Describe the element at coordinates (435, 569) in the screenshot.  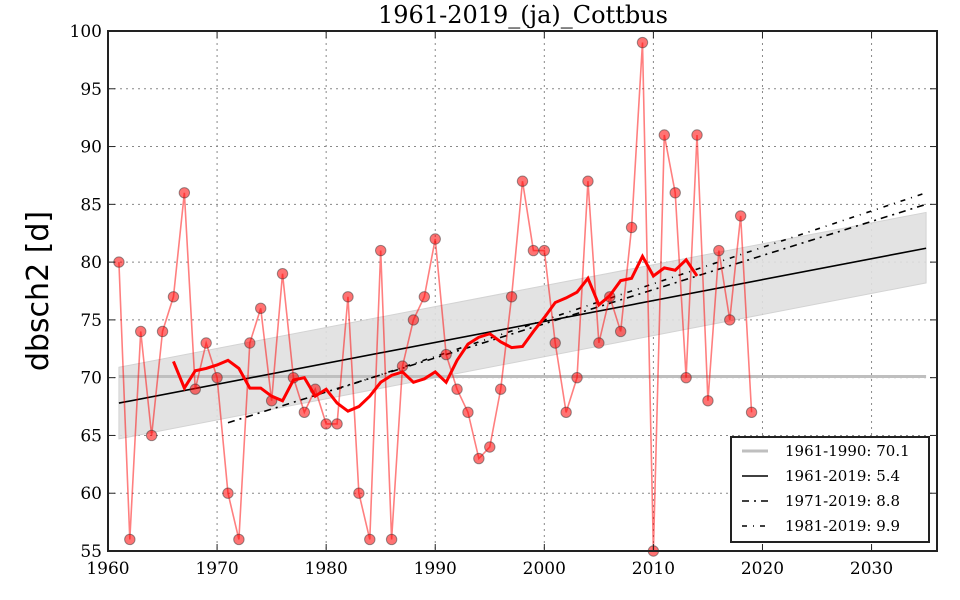
I see `x-tick-label: 1990` at that location.